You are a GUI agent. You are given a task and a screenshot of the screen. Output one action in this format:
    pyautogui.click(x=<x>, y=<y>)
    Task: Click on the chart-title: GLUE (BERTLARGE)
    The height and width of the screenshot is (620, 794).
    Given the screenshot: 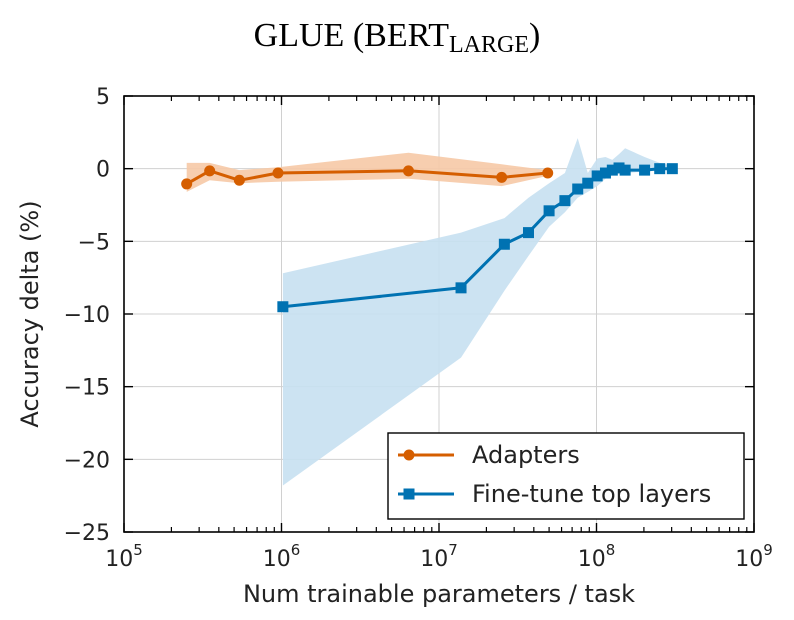 What is the action you would take?
    pyautogui.click(x=397, y=37)
    